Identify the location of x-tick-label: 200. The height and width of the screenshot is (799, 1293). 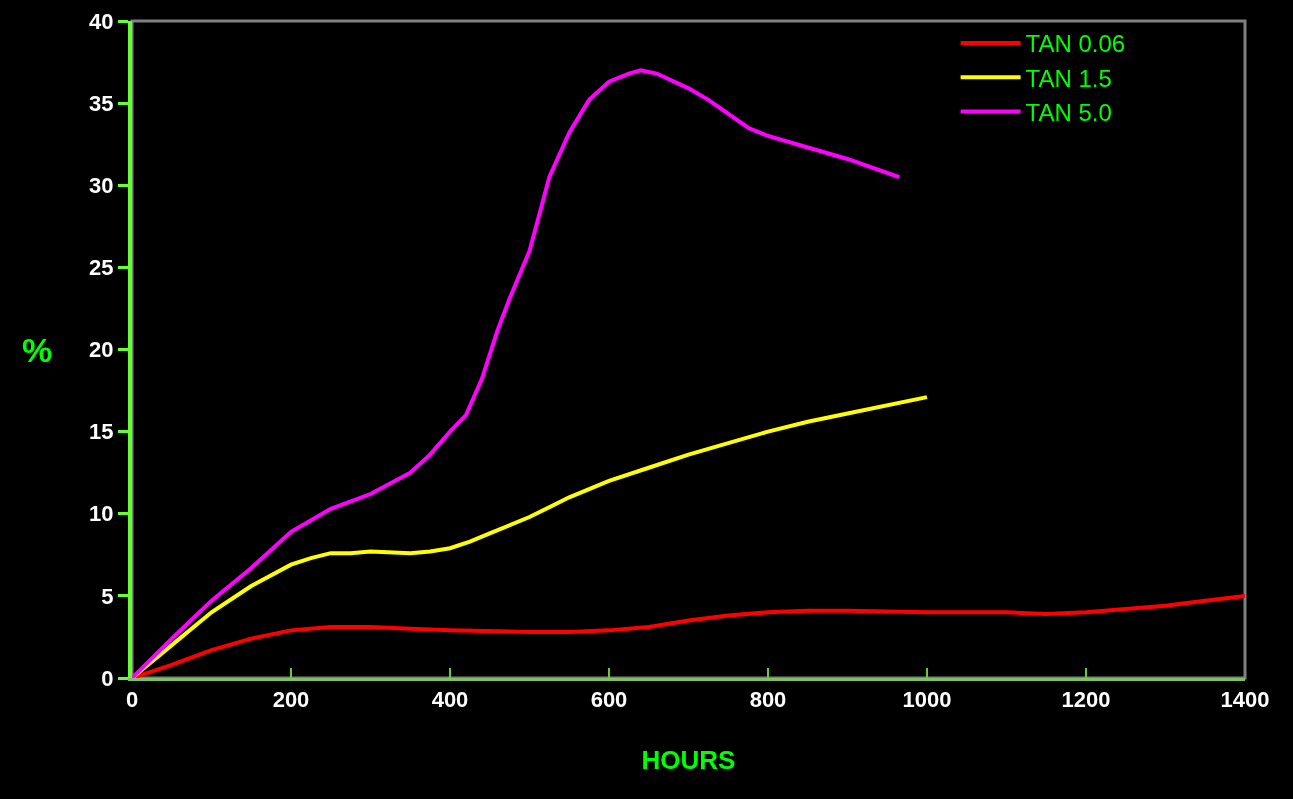
(291, 700).